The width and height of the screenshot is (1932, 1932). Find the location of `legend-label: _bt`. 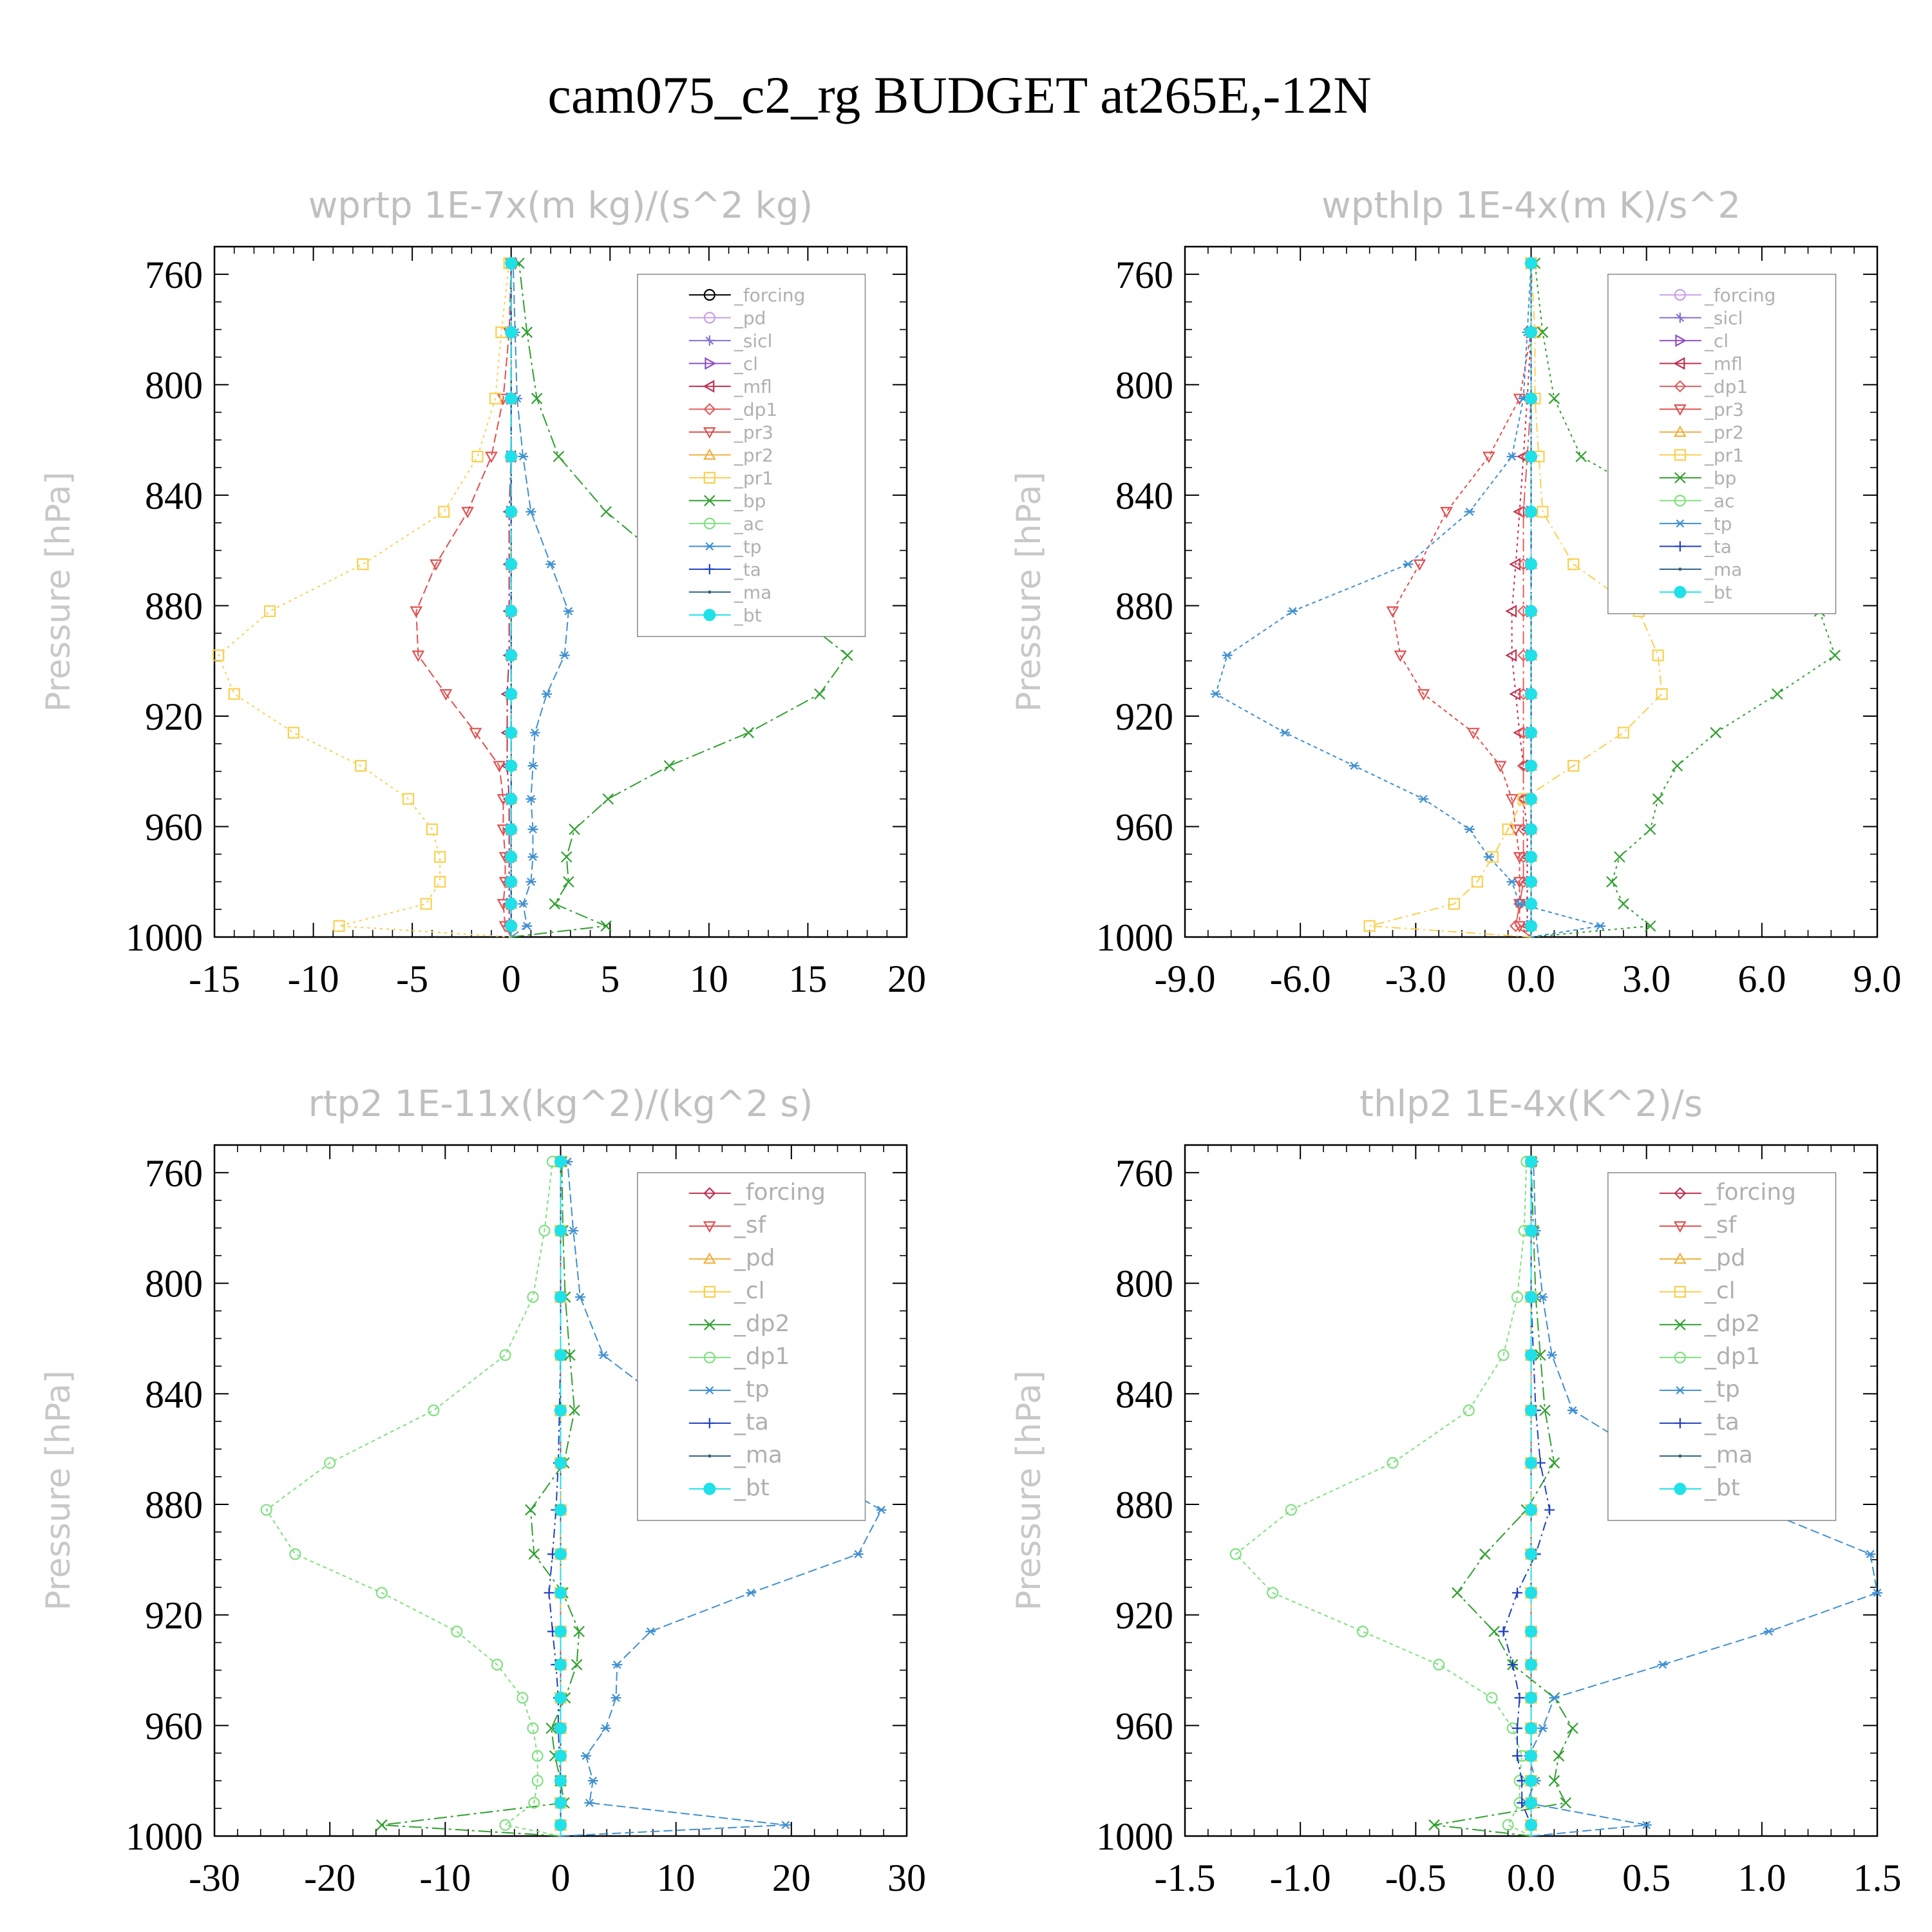

legend-label: _bt is located at coordinates (752, 1488).